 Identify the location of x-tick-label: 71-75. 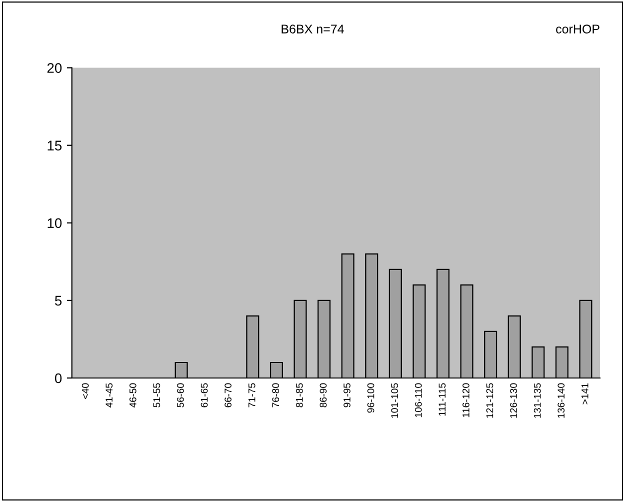
(252, 395).